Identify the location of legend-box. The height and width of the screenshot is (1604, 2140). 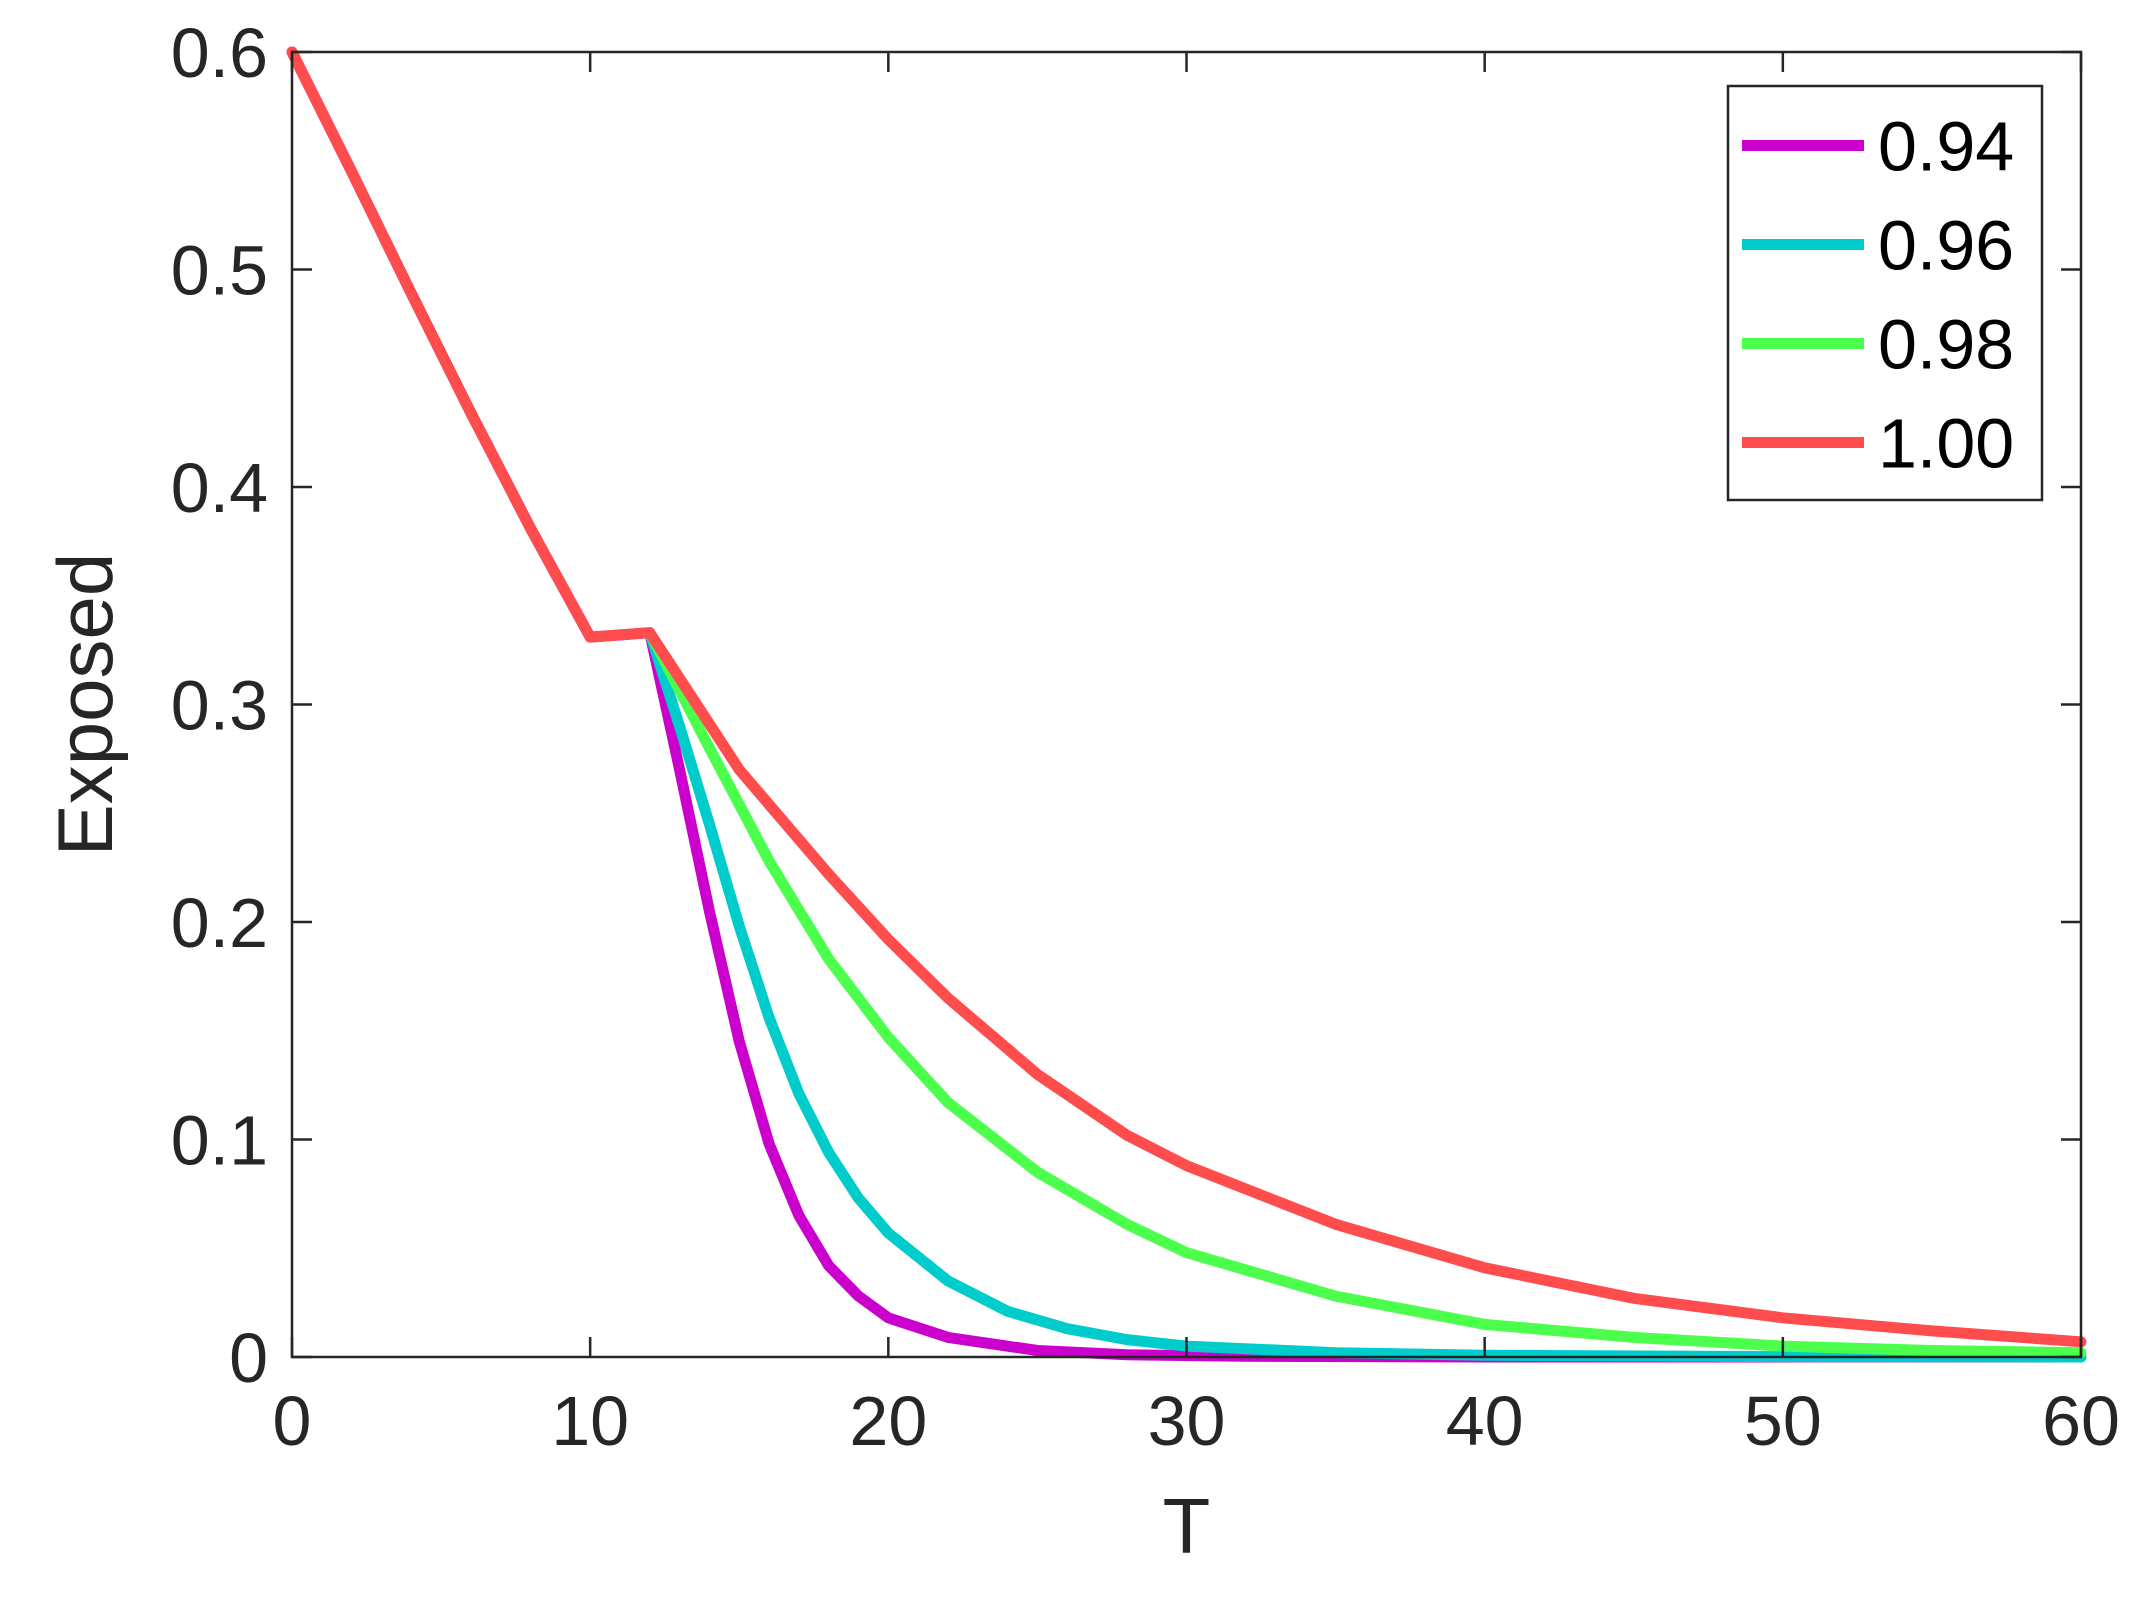
(1885, 293).